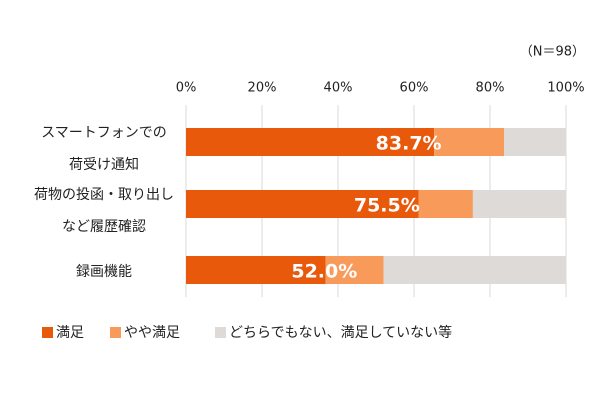 This screenshot has width=600, height=400. I want to click on category-label: スマートフォンでの, so click(104, 133).